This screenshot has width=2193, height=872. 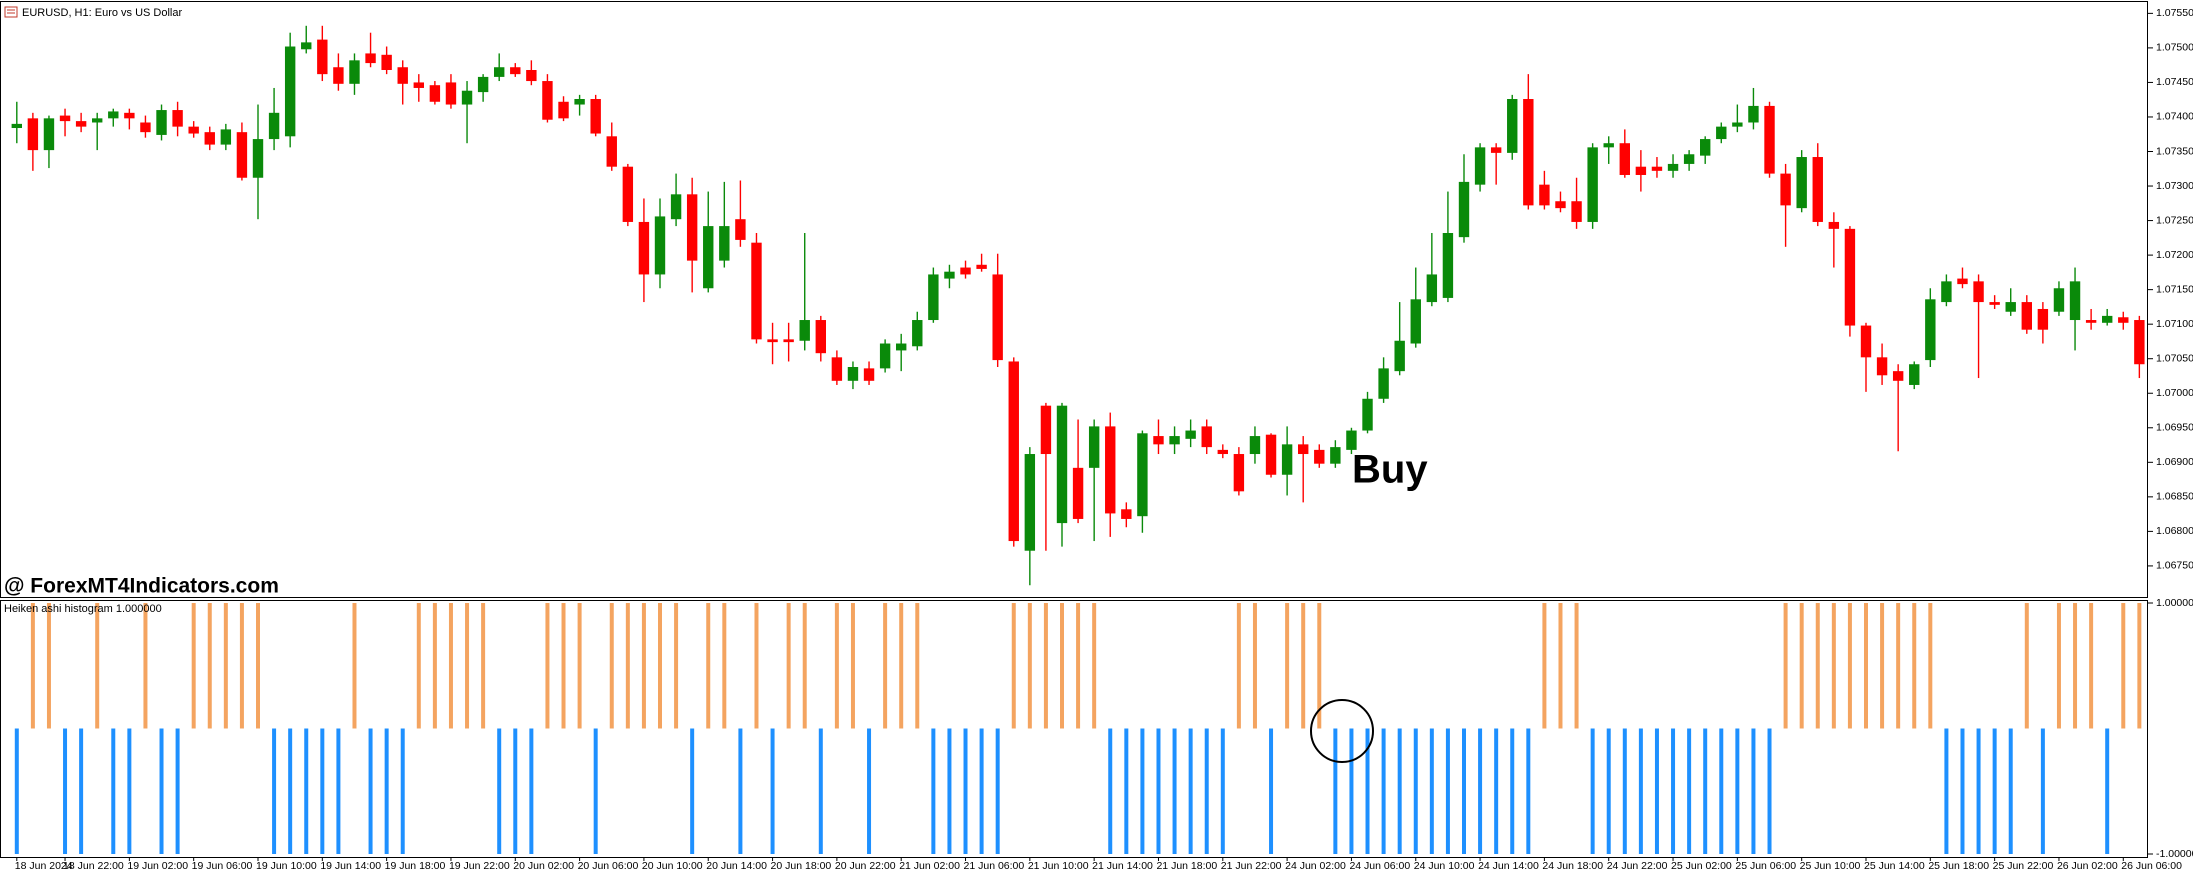 I want to click on x-tick-label: 20 Jun 14:00, so click(x=736, y=866).